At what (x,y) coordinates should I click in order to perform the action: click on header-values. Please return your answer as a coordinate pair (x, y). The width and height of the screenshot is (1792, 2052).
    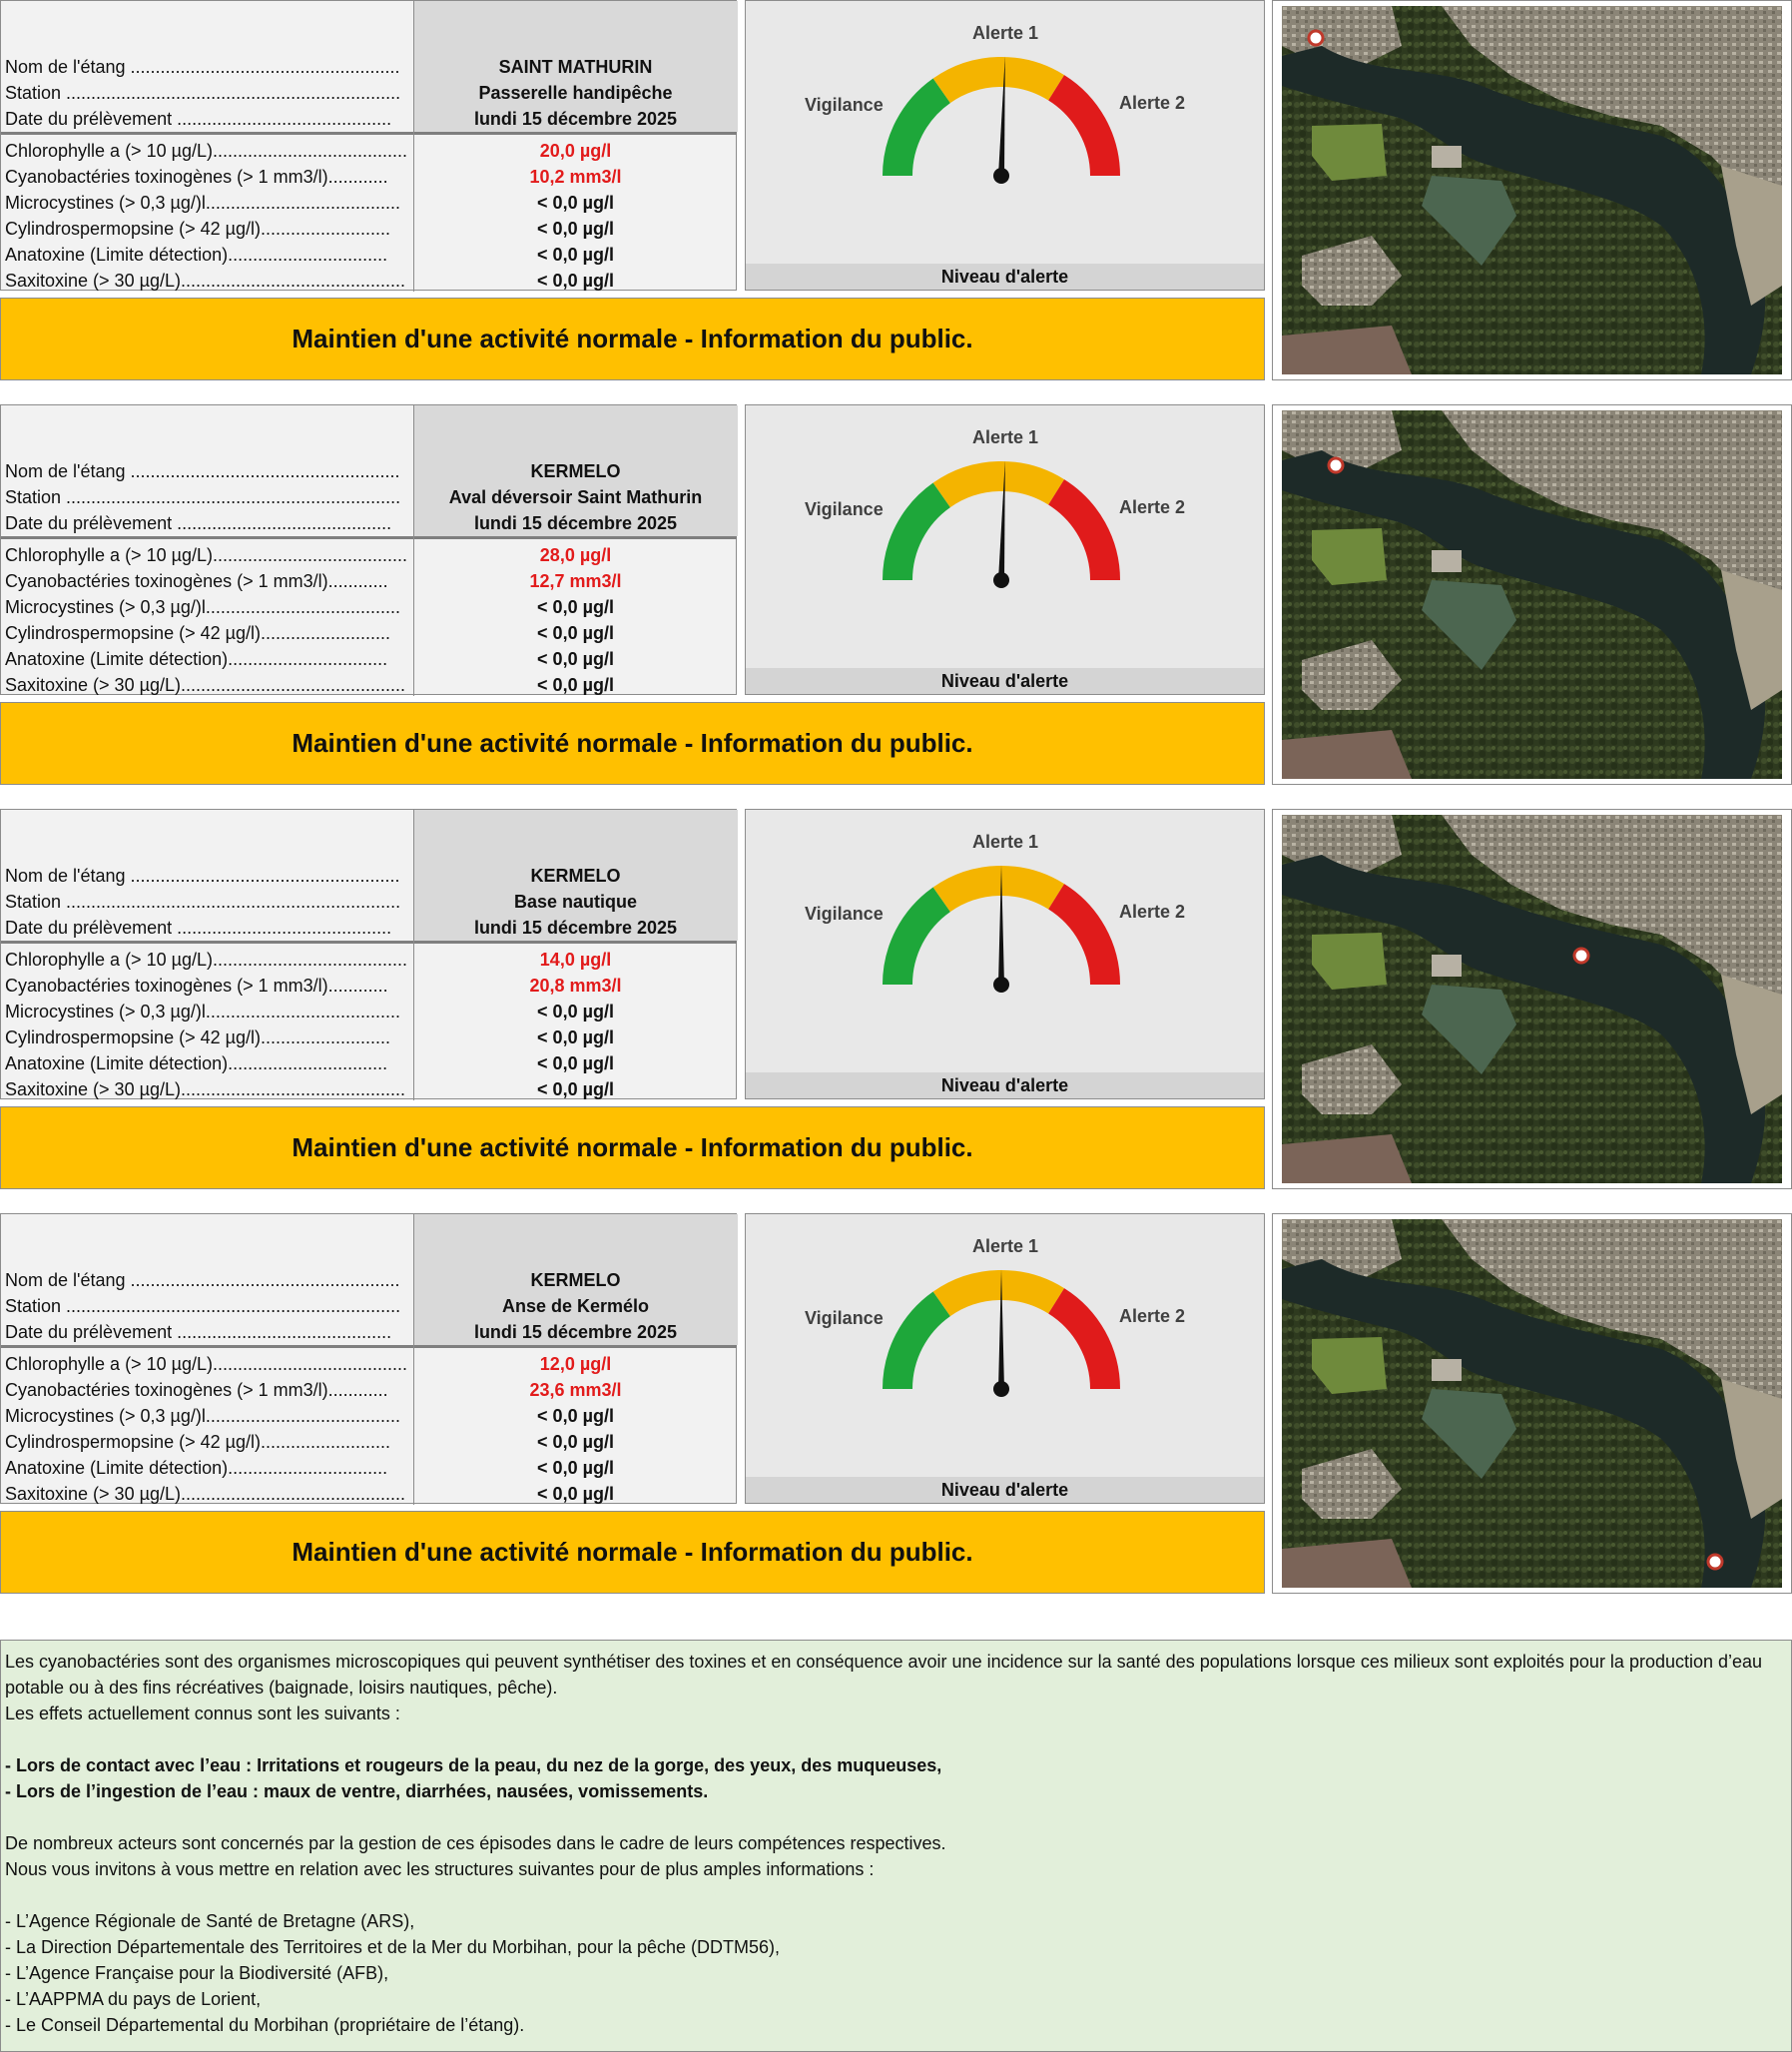
    Looking at the image, I should click on (575, 875).